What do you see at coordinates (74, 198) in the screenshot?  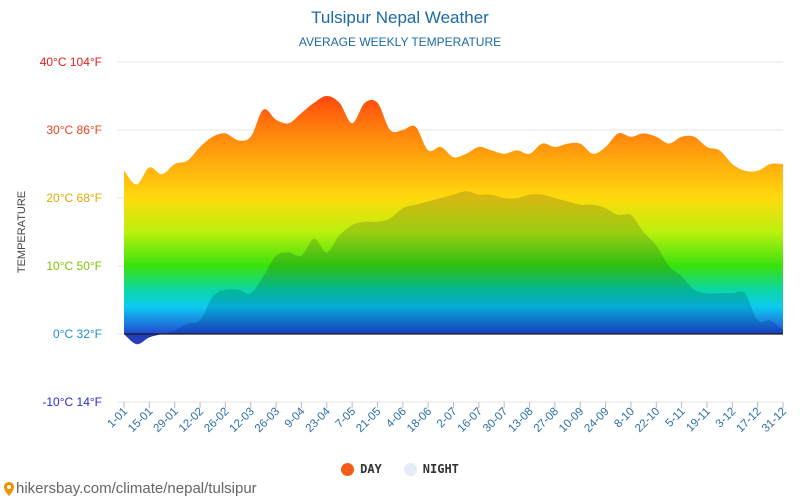 I see `y-tick-label: 20°C 68°F` at bounding box center [74, 198].